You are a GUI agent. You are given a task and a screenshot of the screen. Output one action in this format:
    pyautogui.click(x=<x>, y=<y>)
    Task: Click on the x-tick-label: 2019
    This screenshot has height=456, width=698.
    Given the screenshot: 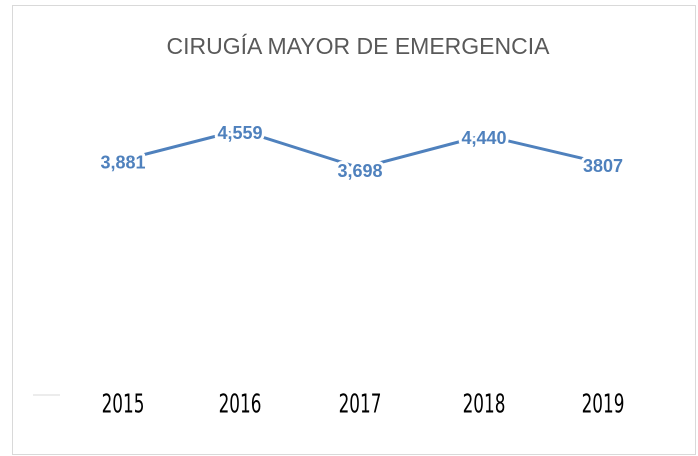 What is the action you would take?
    pyautogui.click(x=603, y=405)
    